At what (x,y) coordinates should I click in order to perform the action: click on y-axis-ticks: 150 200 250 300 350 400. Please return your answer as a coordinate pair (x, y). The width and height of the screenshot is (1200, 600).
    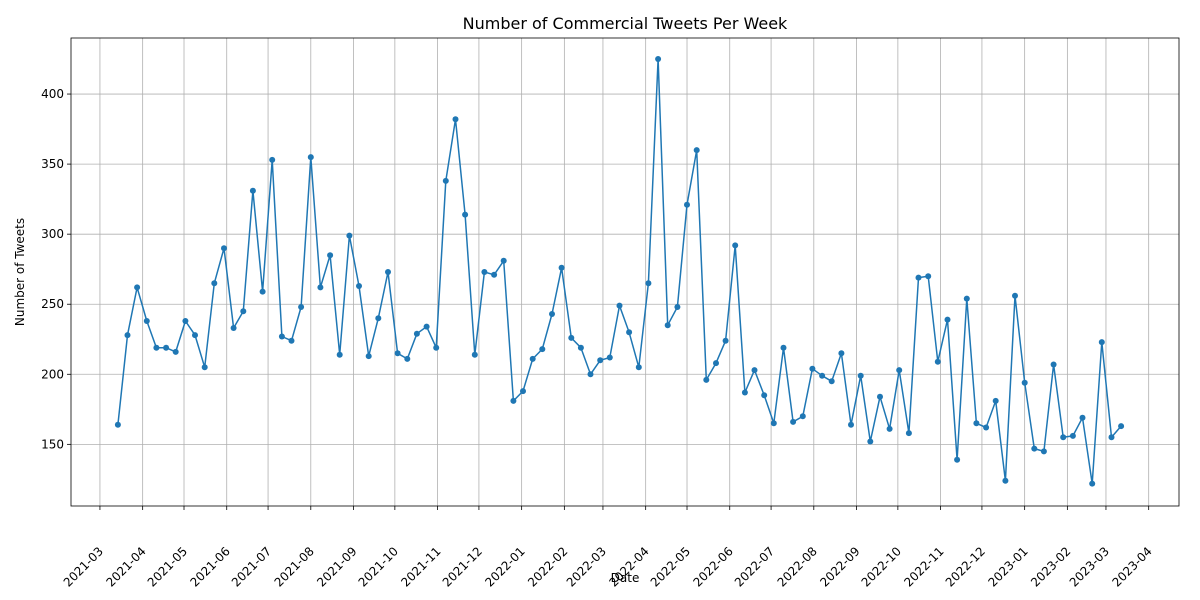
    Looking at the image, I should click on (56, 269).